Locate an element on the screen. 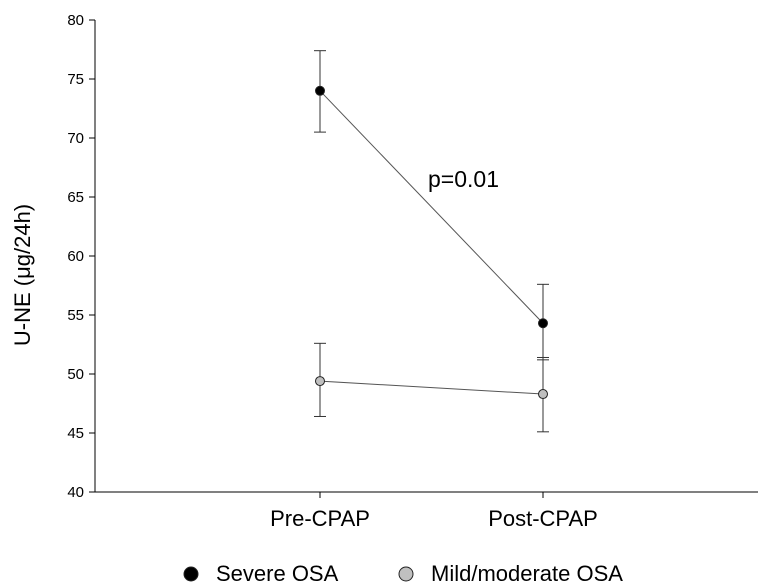 The width and height of the screenshot is (758, 586). legend-label: Mild/moderate OSA is located at coordinates (527, 573).